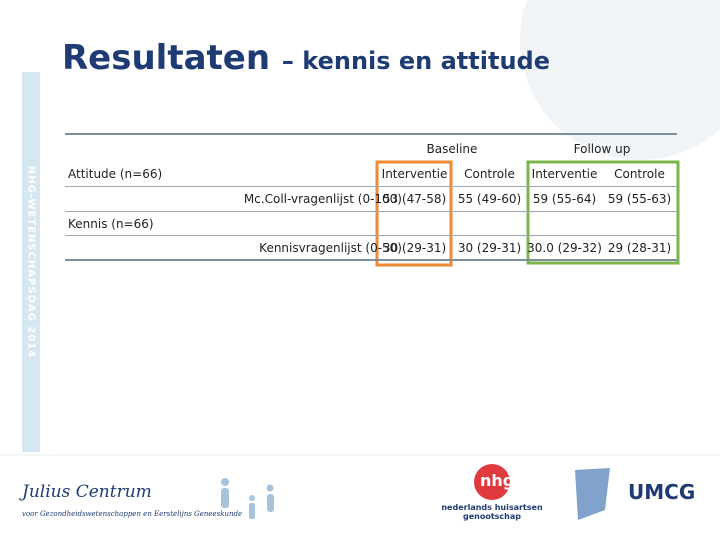  Describe the element at coordinates (592, 494) in the screenshot. I see `umcg-logo` at that location.